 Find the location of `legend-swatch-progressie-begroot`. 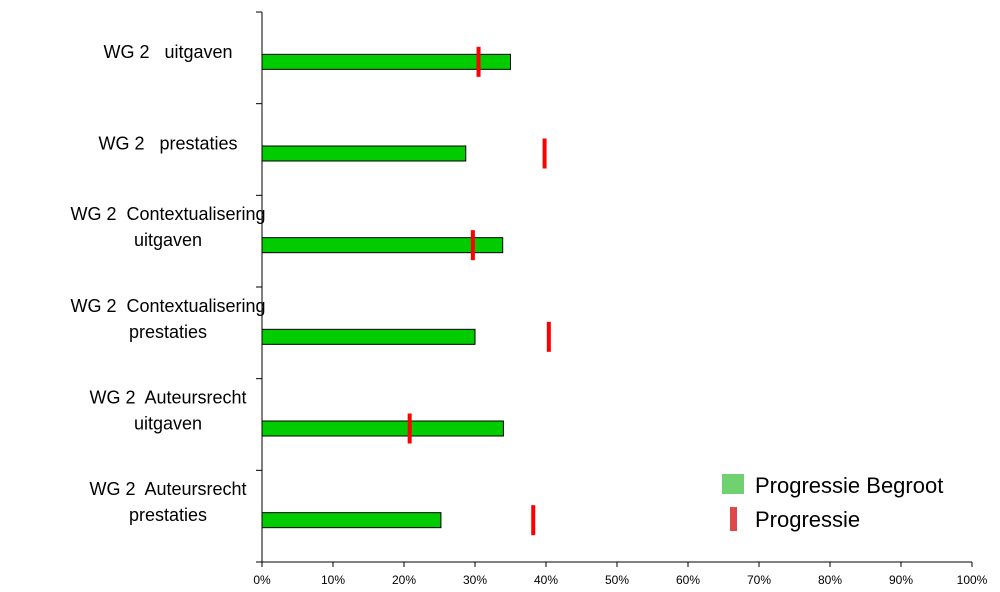

legend-swatch-progressie-begroot is located at coordinates (733, 484).